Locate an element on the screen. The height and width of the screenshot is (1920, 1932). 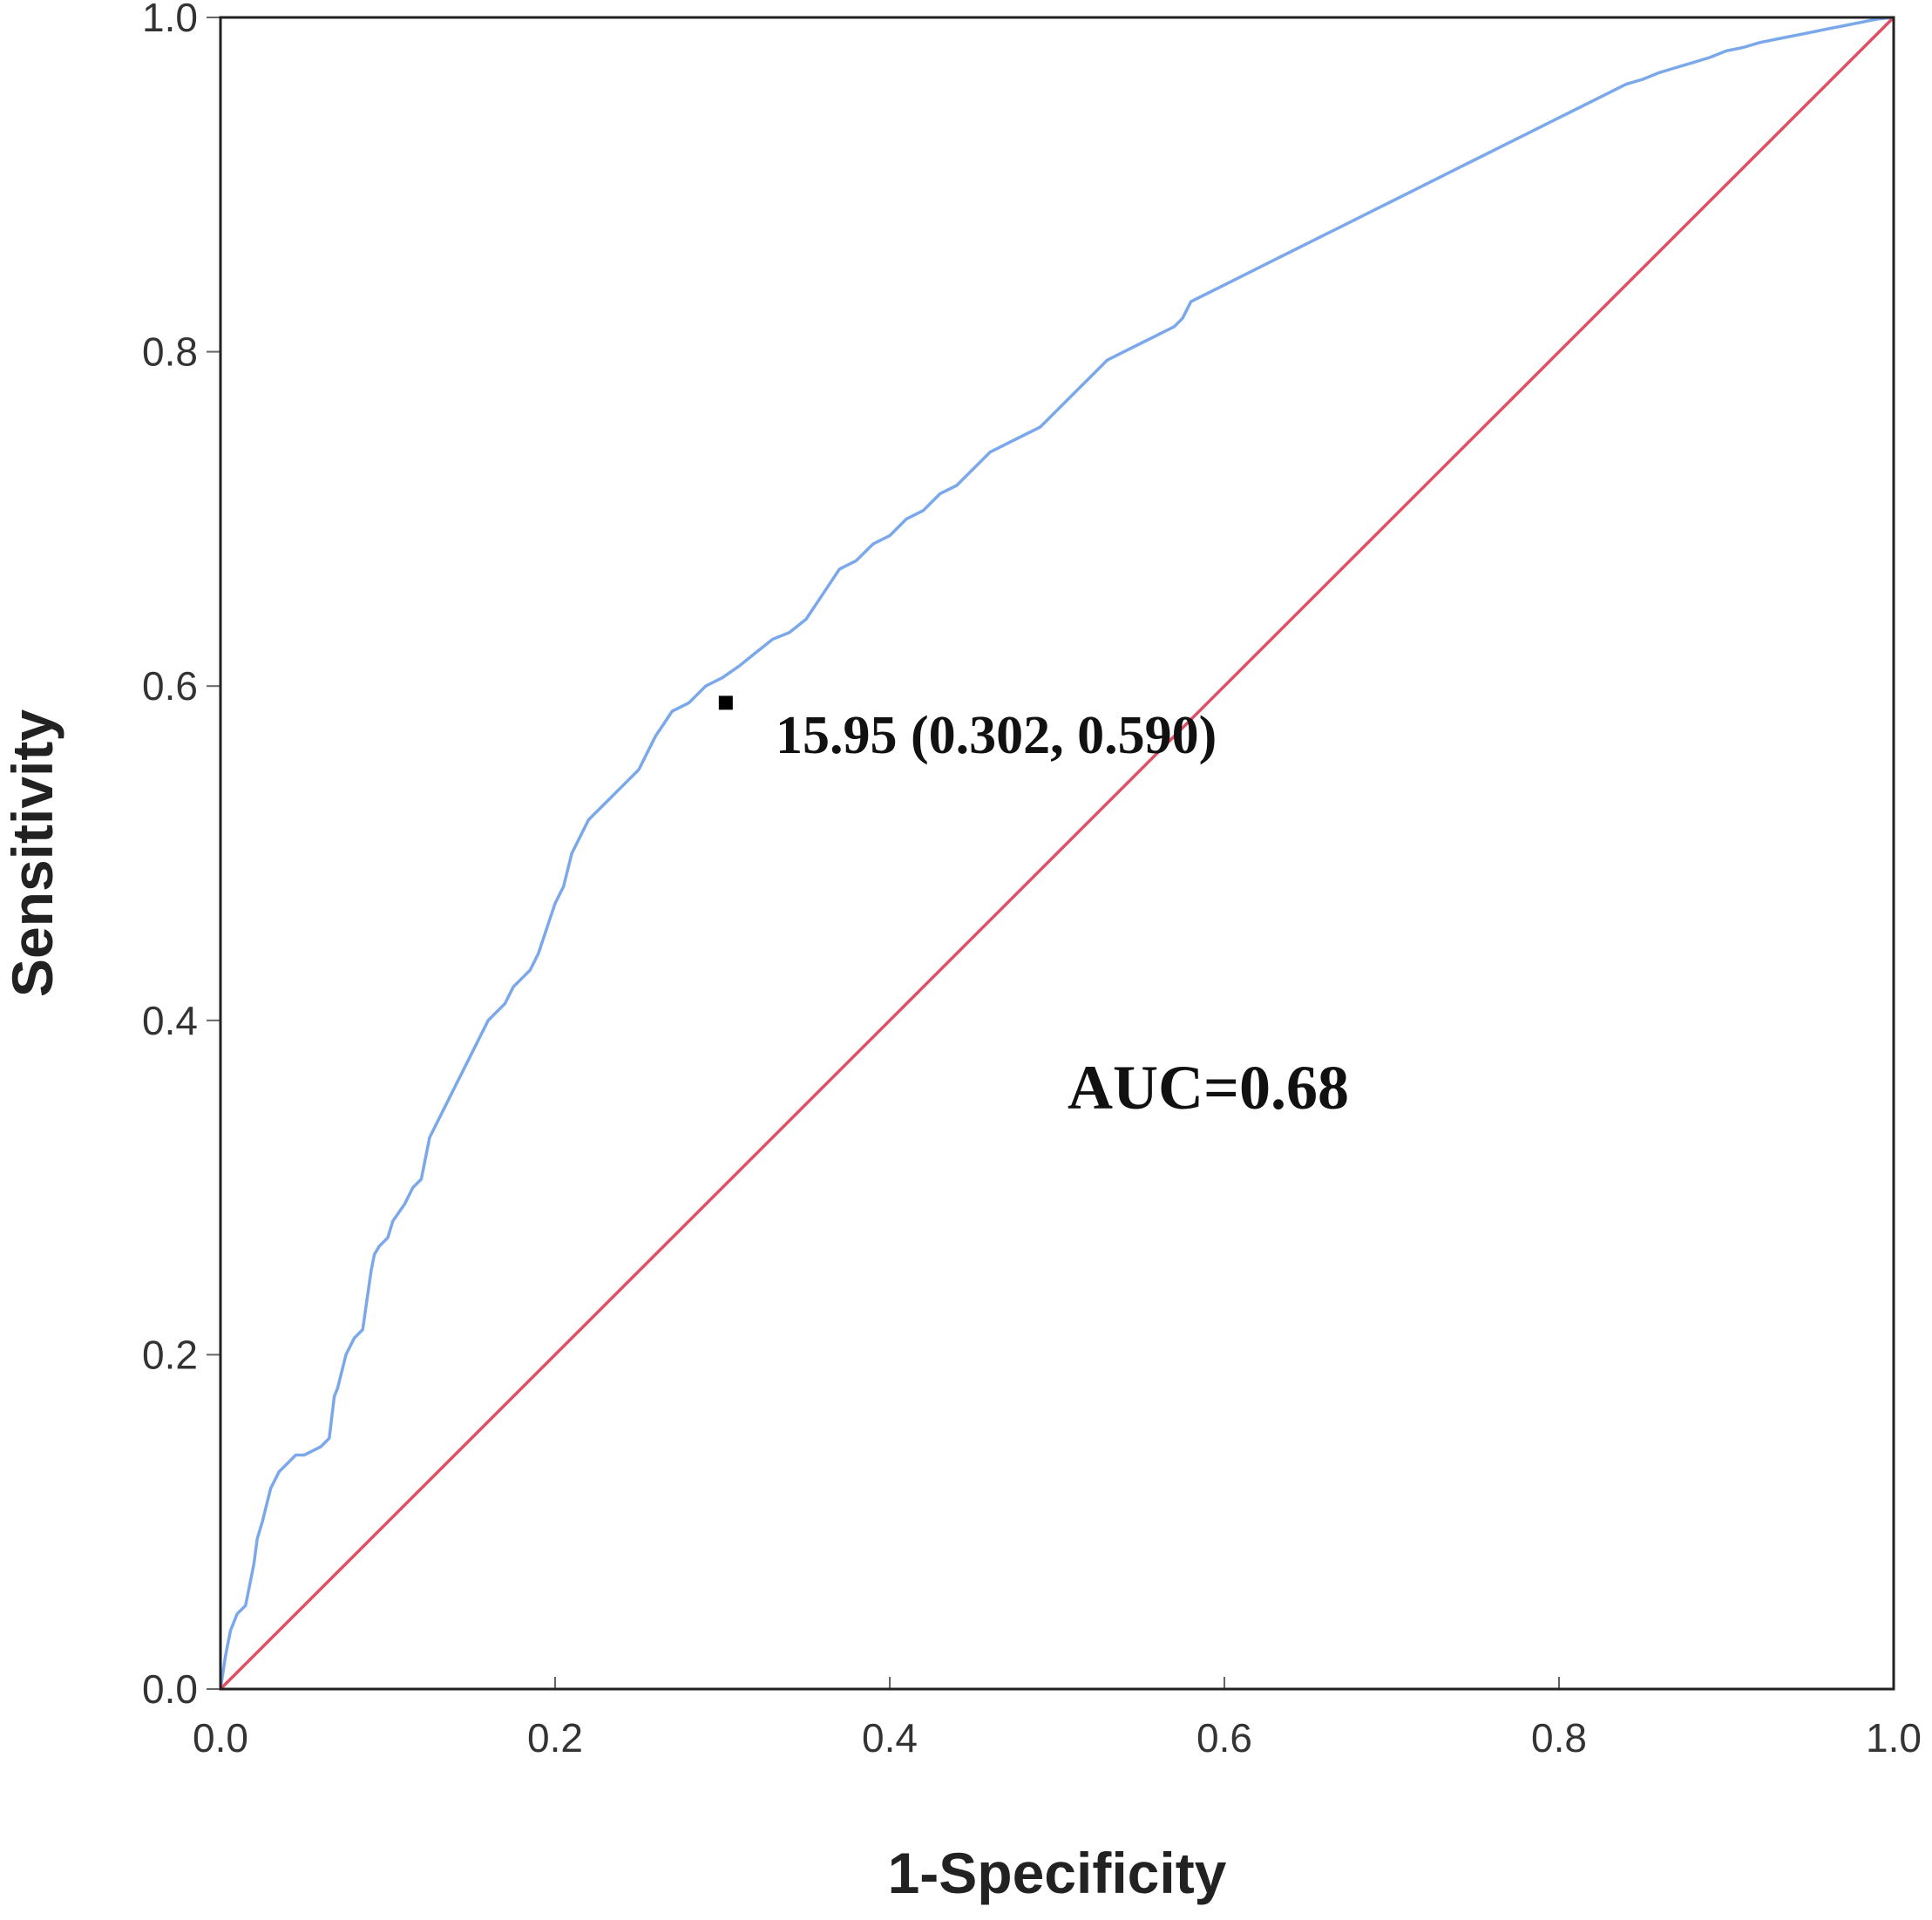
x-tick-label: 0.6 is located at coordinates (1224, 1738).